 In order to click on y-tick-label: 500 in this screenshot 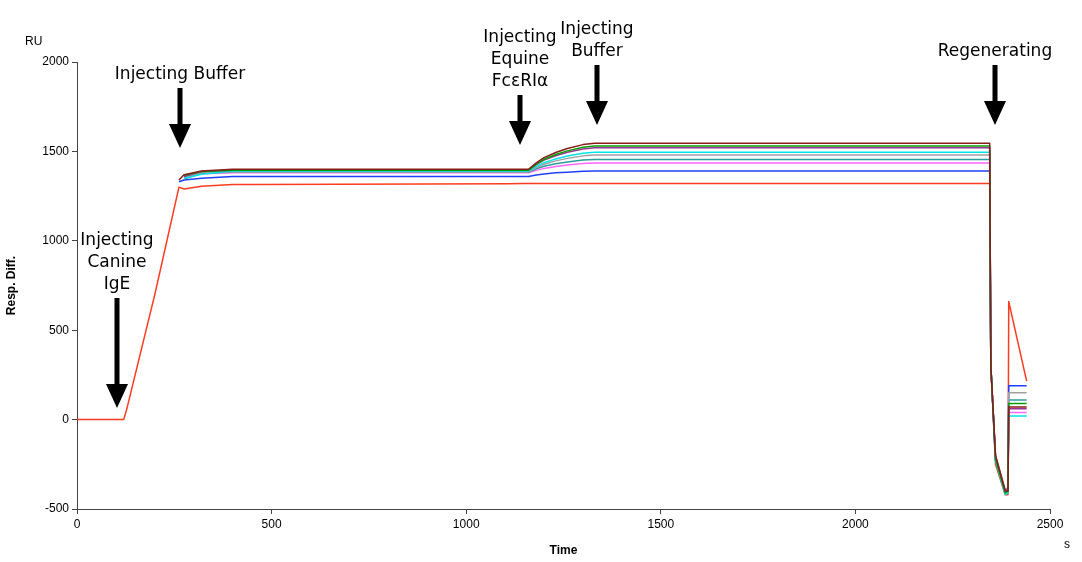, I will do `click(59, 329)`.